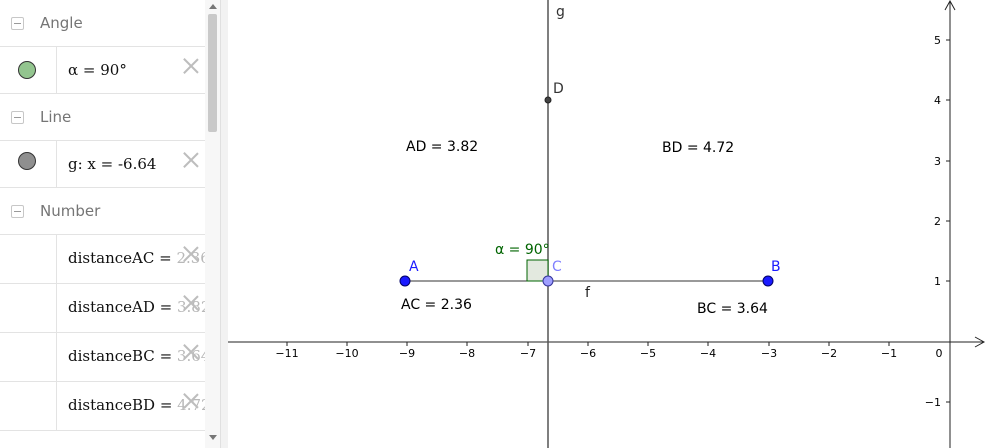 Image resolution: width=986 pixels, height=448 pixels. I want to click on x-tick-label: −2, so click(829, 353).